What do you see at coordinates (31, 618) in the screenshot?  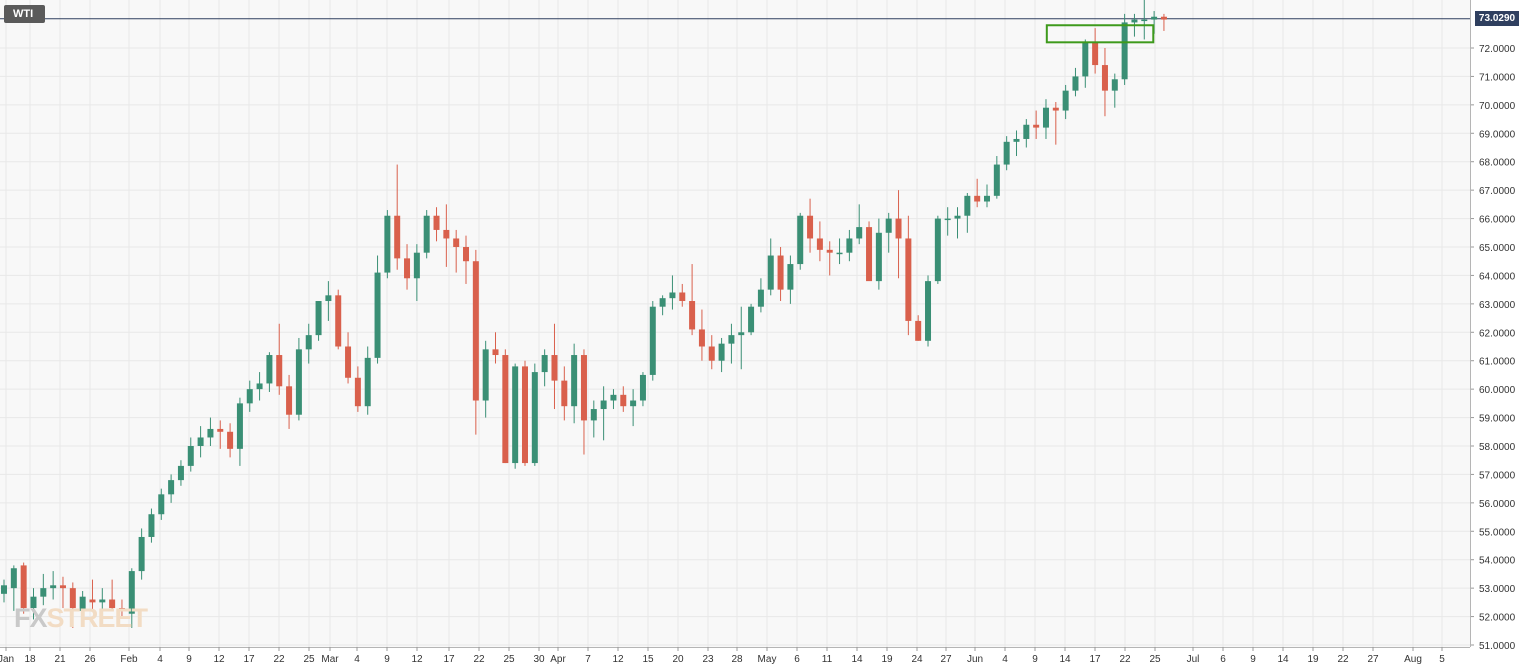 I see `watermark-prefix: FX` at bounding box center [31, 618].